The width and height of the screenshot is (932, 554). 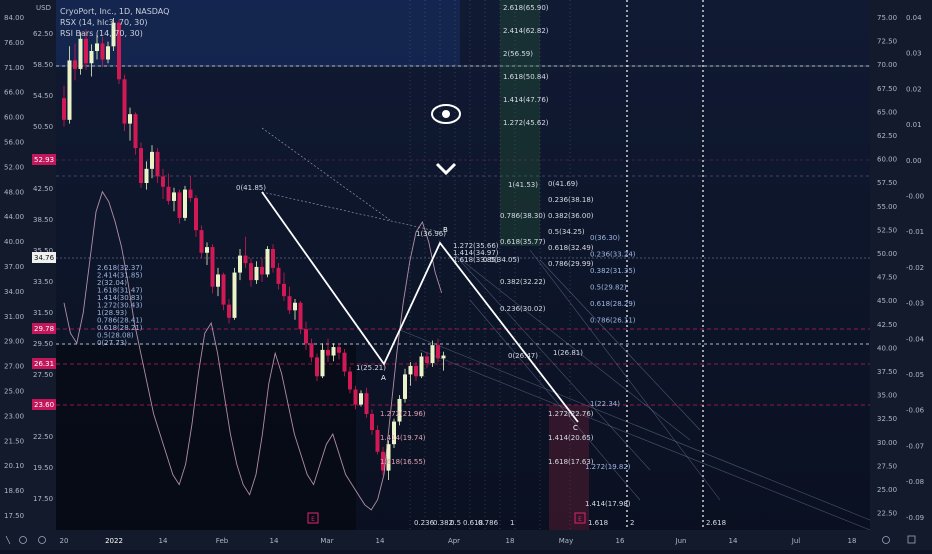 What do you see at coordinates (613, 321) in the screenshot?
I see `fib-right-label: 0.786(26.11)` at bounding box center [613, 321].